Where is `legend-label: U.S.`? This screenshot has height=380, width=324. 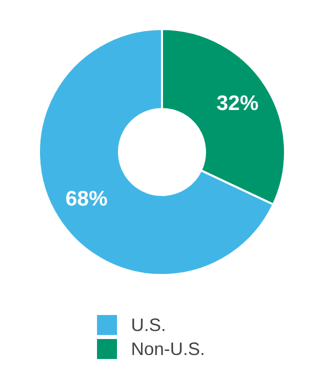
legend-label: U.S. is located at coordinates (148, 325).